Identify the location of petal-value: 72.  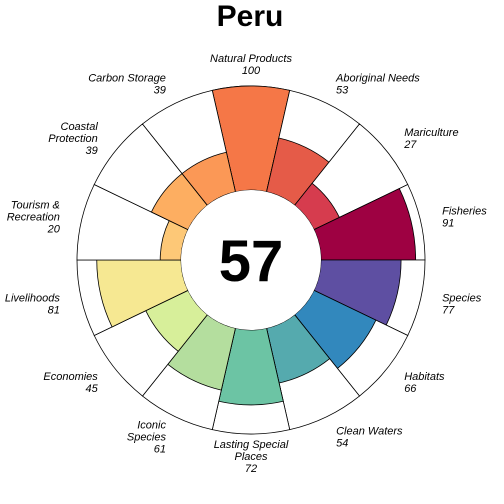
(251, 469).